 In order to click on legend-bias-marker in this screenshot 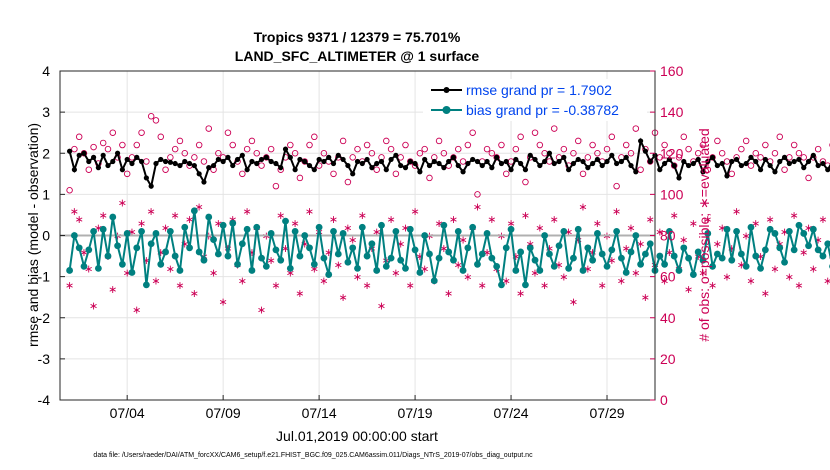, I will do `click(446, 110)`.